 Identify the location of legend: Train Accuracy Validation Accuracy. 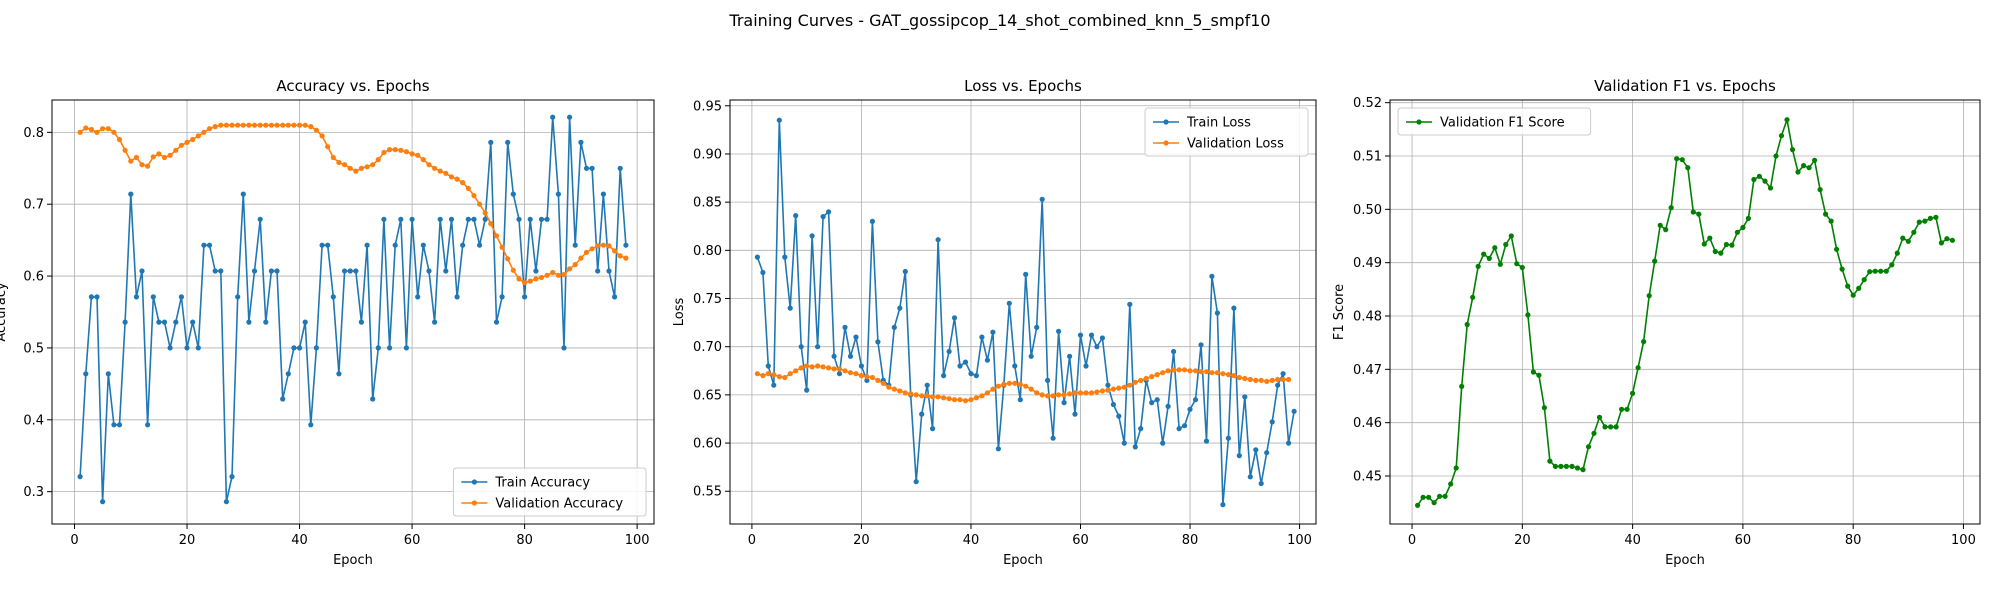
(549, 492).